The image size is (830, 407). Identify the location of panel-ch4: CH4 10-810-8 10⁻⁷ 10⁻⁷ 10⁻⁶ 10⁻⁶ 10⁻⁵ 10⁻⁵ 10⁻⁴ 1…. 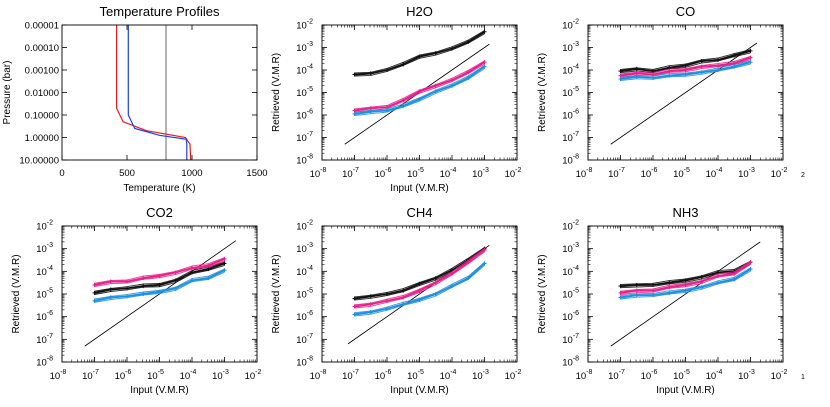
(396, 300).